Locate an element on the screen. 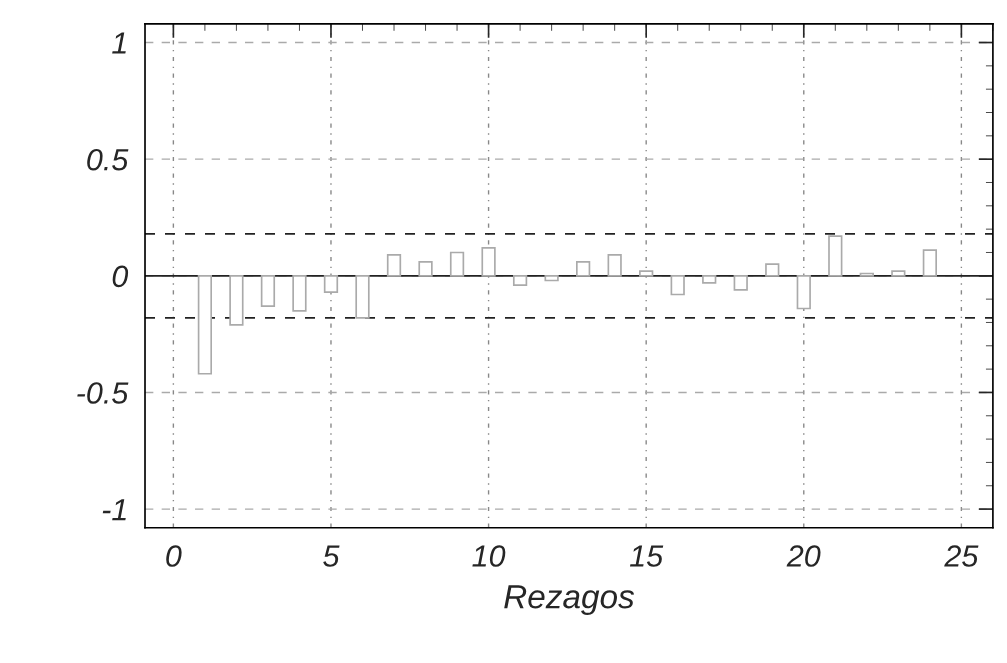  x-tick-label: 0 is located at coordinates (174, 556).